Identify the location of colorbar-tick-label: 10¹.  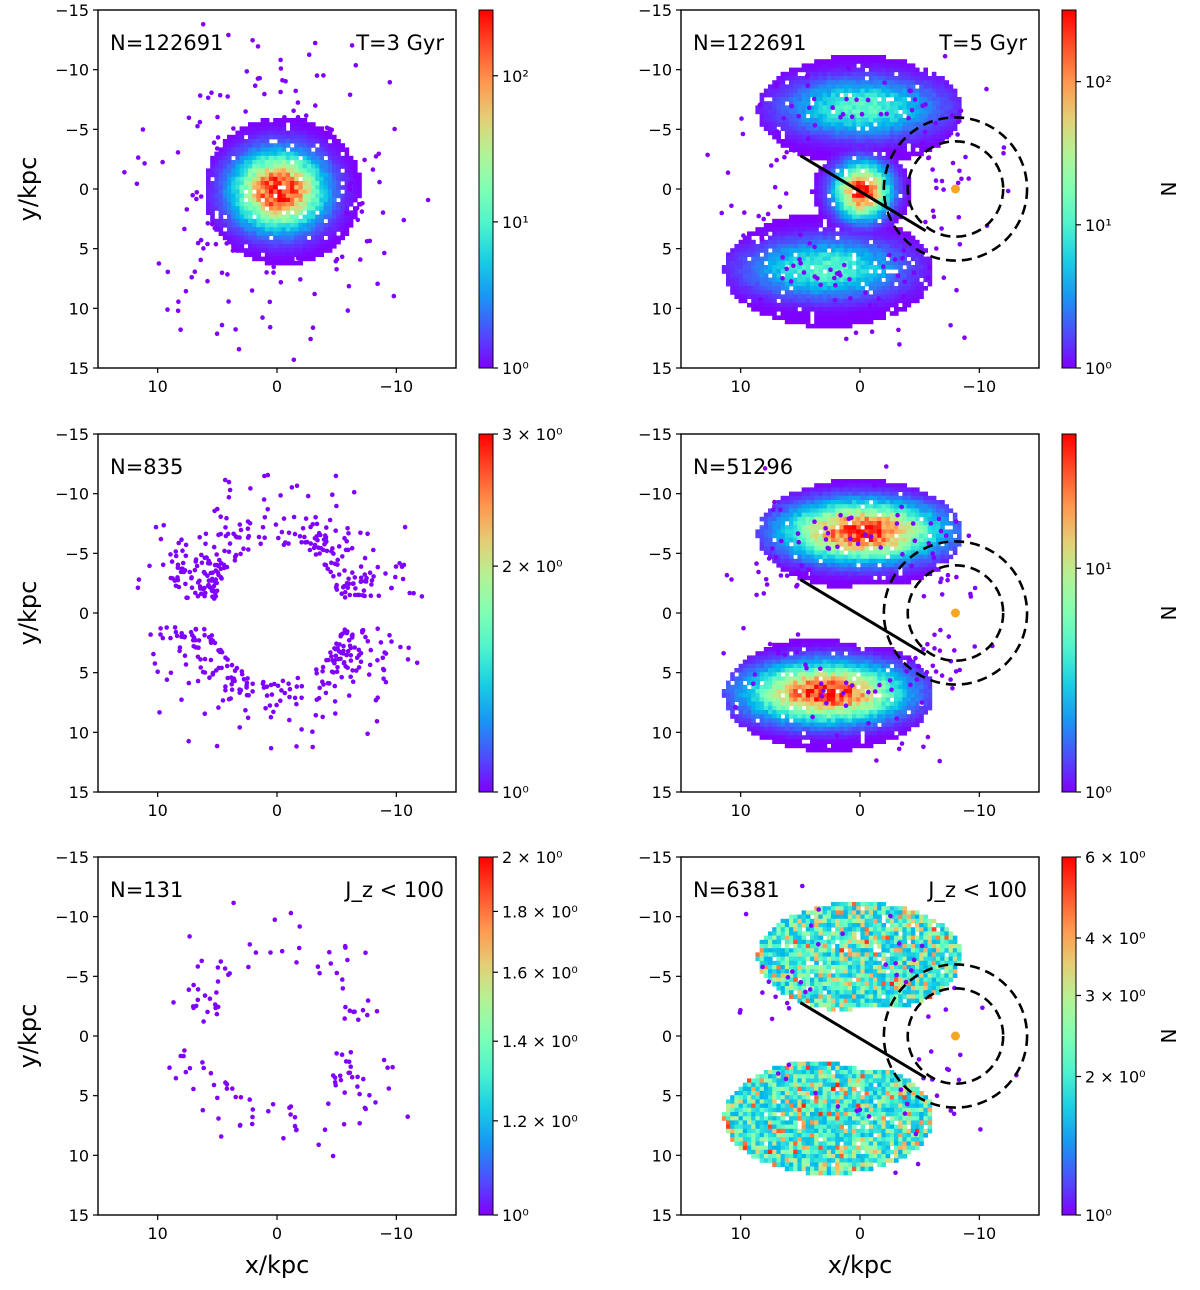
(1098, 225).